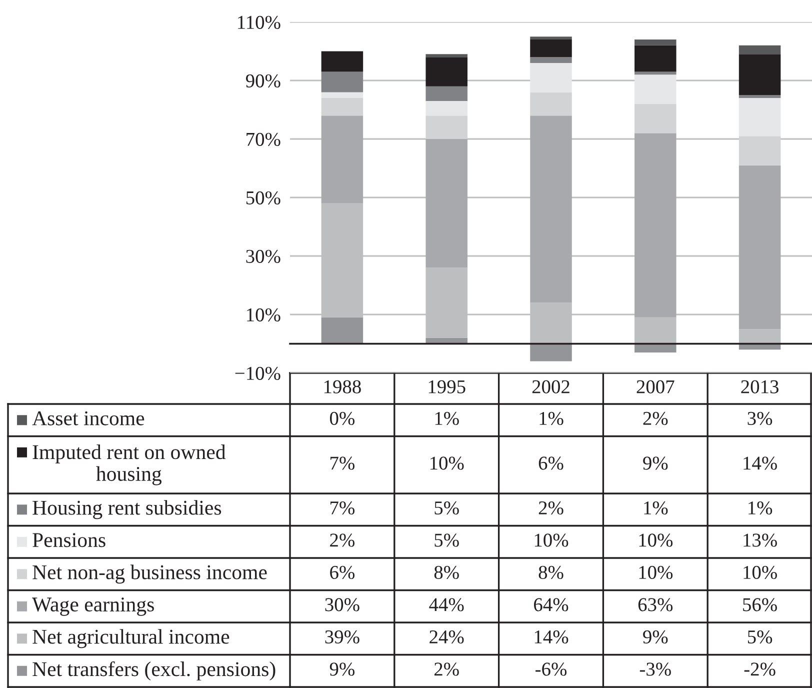  Describe the element at coordinates (551, 387) in the screenshot. I see `x-tick-label: 2002` at that location.